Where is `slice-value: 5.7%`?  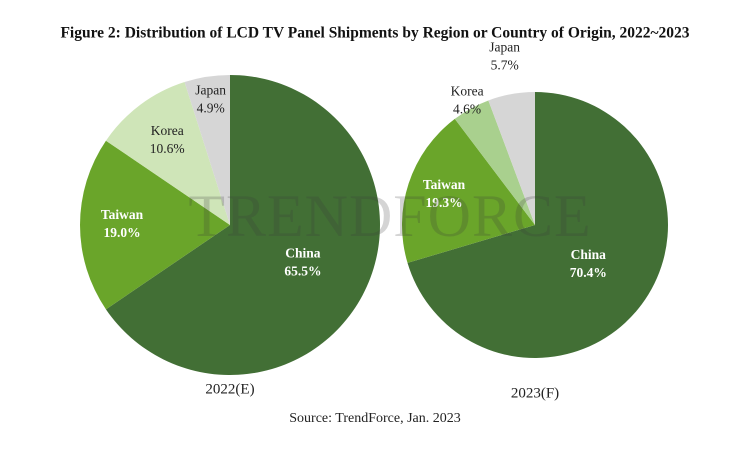 slice-value: 5.7% is located at coordinates (505, 65).